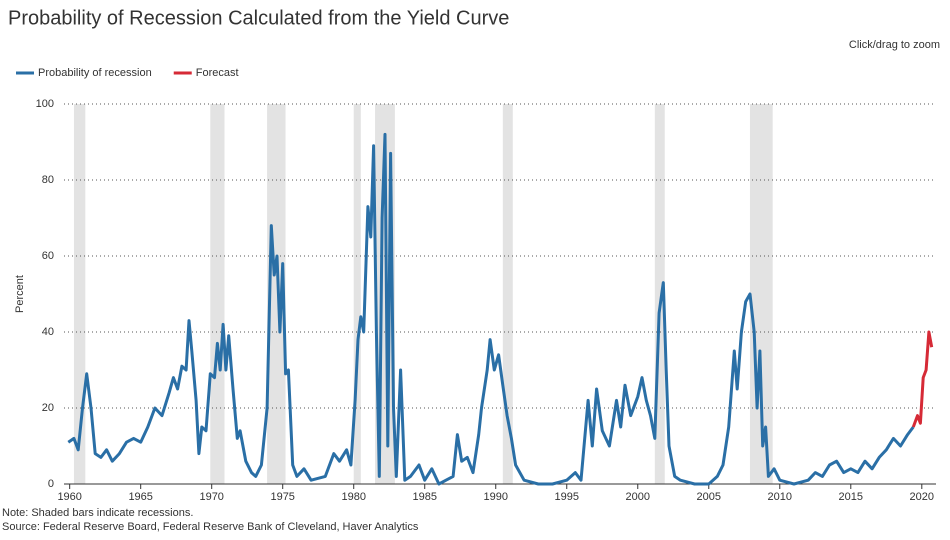 This screenshot has width=950, height=540. What do you see at coordinates (51, 484) in the screenshot?
I see `y-tick-label: 0` at bounding box center [51, 484].